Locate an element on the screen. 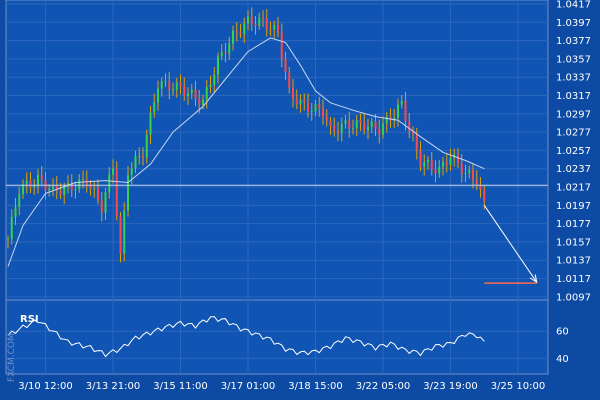 This screenshot has width=600, height=400. rsi-layer is located at coordinates (246, 337).